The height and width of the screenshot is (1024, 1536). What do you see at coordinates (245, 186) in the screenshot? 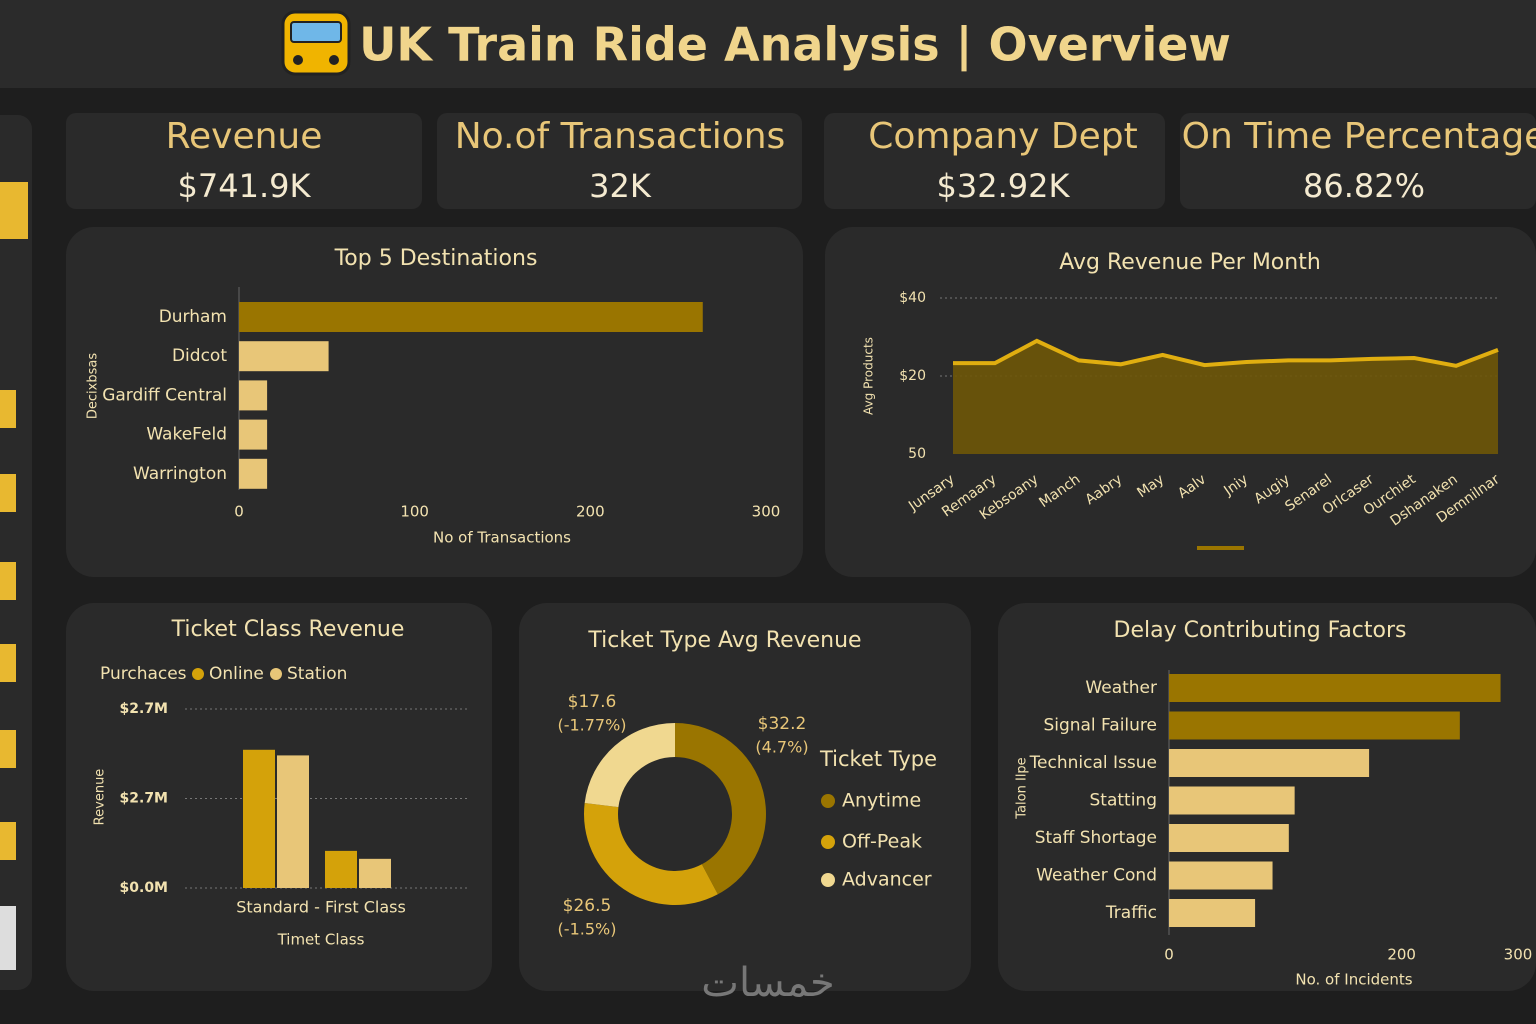
I see `kpi-value: $741.9K` at bounding box center [245, 186].